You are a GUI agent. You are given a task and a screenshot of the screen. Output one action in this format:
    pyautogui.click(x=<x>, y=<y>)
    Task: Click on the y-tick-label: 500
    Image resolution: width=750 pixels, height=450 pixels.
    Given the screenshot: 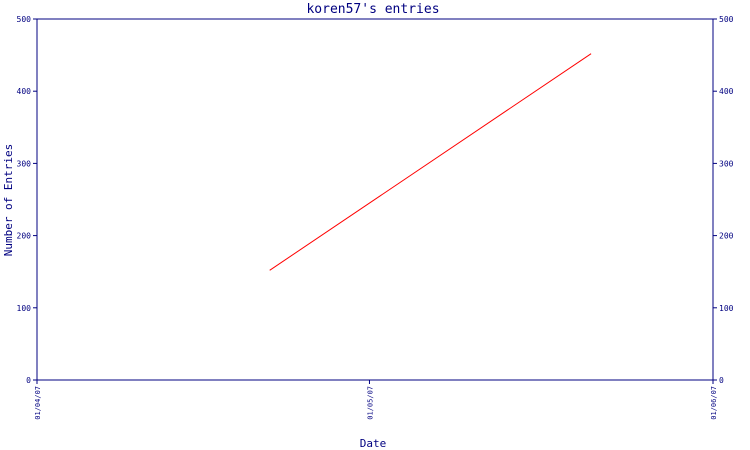 What is the action you would take?
    pyautogui.click(x=24, y=19)
    